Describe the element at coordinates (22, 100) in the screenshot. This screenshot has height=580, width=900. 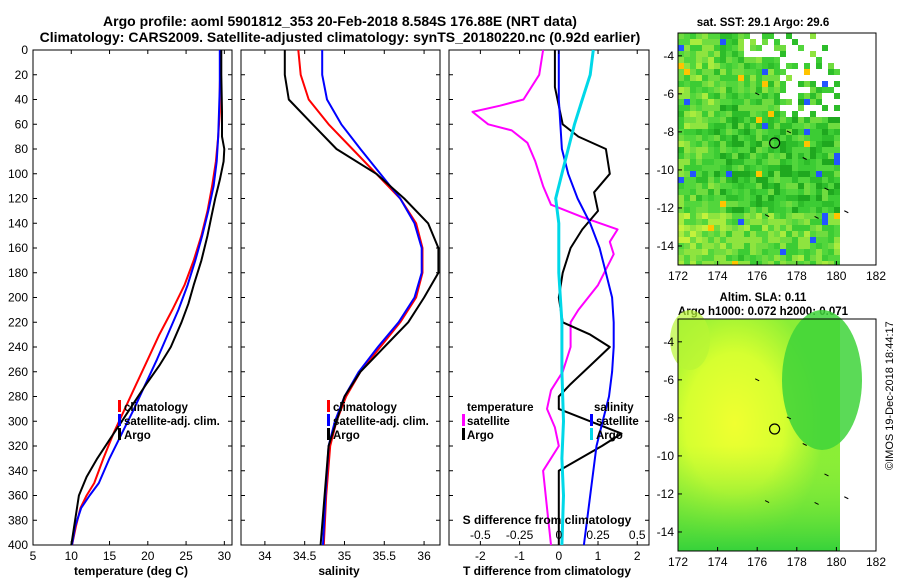
I see `depth-tick-label: 40` at that location.